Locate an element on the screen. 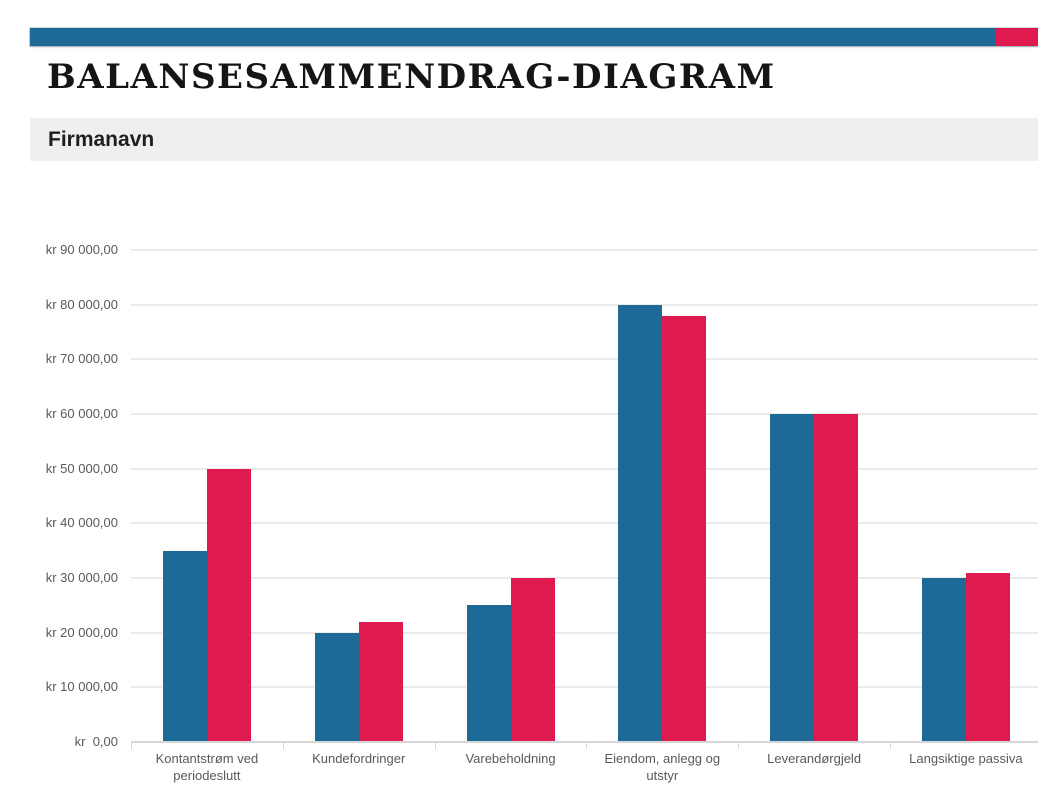 This screenshot has height=800, width=1038. y-axis-label: kr 80 000,00 is located at coordinates (81, 304).